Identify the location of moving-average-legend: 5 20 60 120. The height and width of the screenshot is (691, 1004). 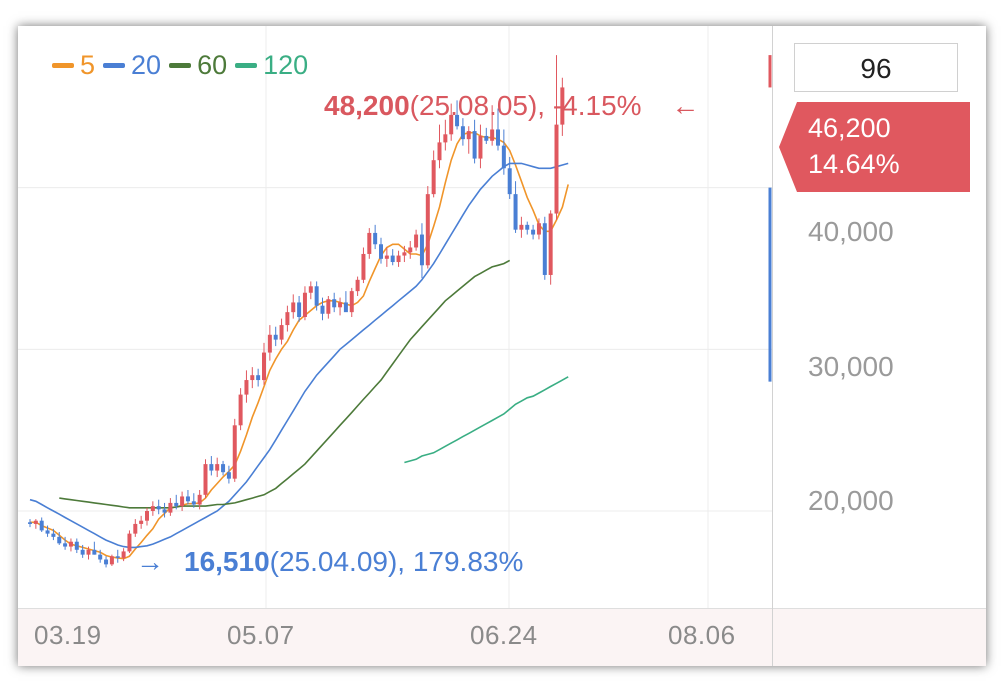
(180, 65).